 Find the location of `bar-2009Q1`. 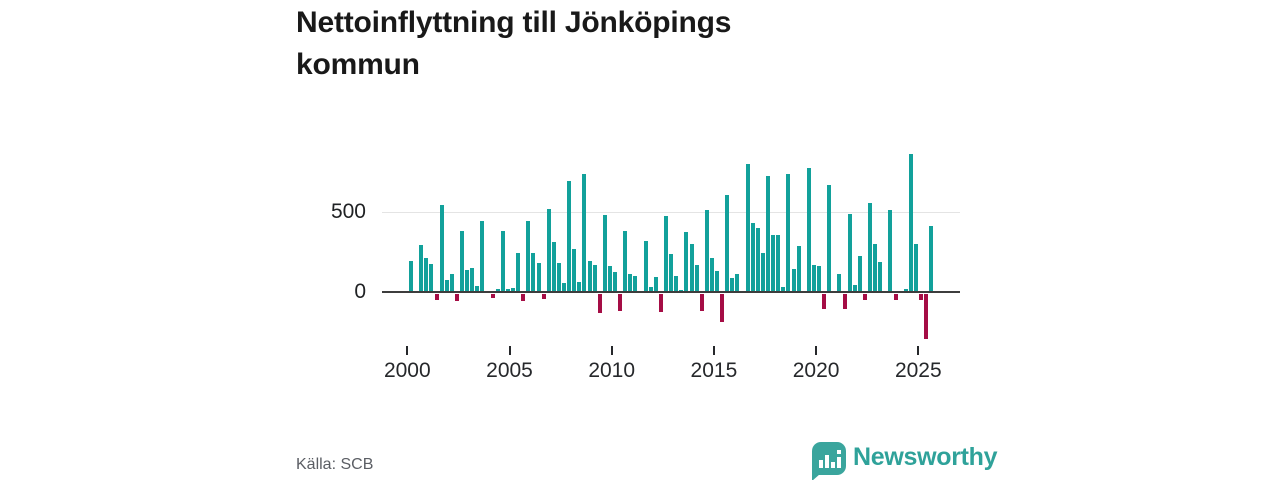

bar-2009Q1 is located at coordinates (594, 278).